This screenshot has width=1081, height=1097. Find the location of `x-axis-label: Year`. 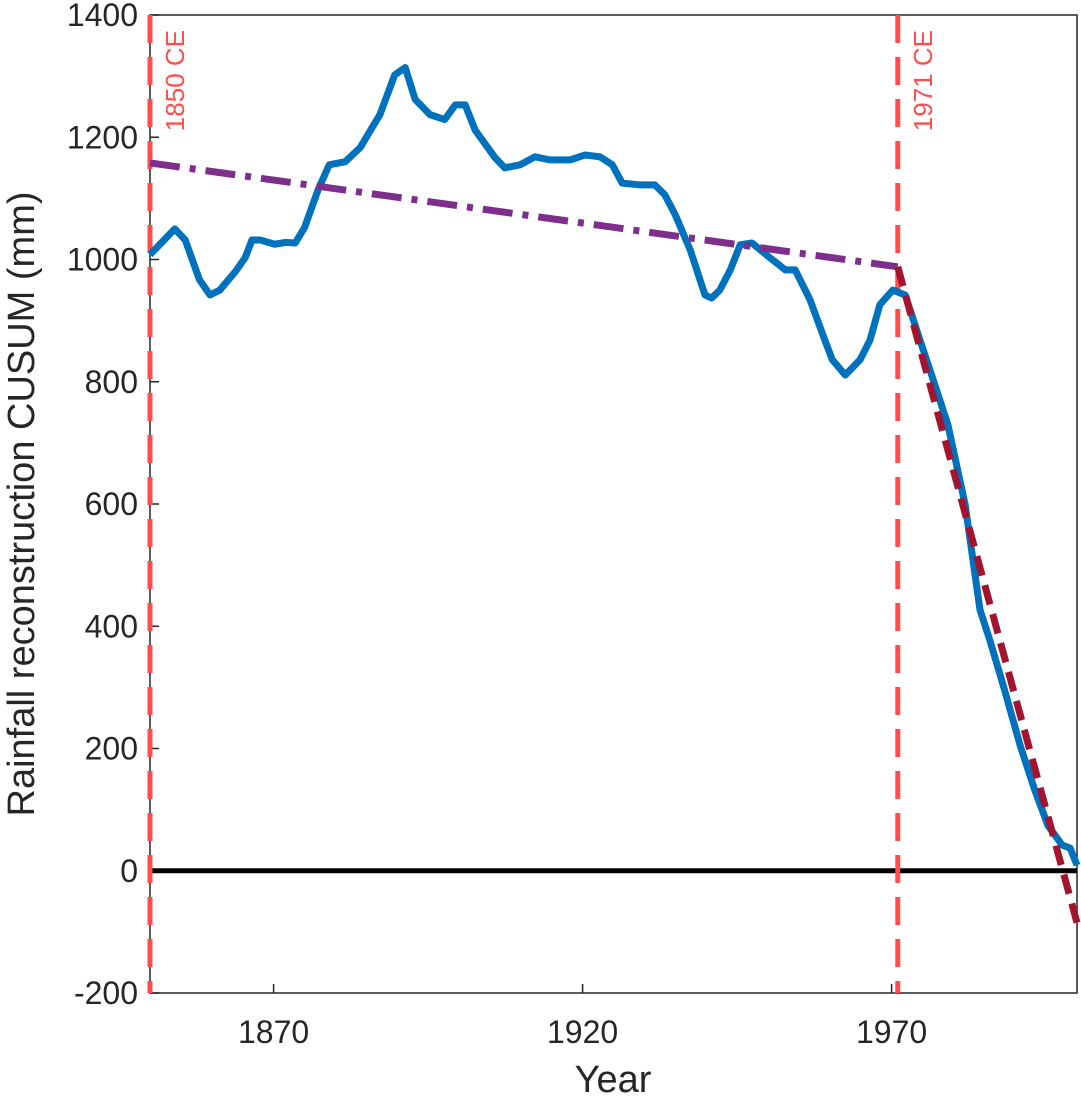

x-axis-label: Year is located at coordinates (613, 1078).